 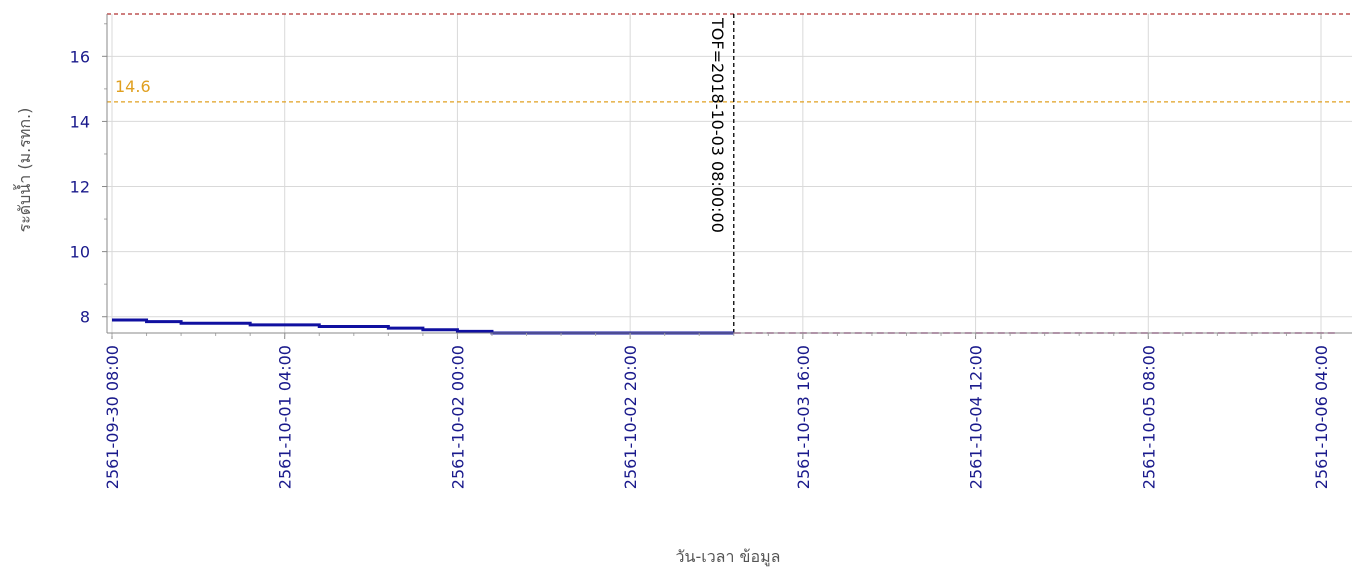 What do you see at coordinates (80, 56) in the screenshot?
I see `y-tick-label: 16` at bounding box center [80, 56].